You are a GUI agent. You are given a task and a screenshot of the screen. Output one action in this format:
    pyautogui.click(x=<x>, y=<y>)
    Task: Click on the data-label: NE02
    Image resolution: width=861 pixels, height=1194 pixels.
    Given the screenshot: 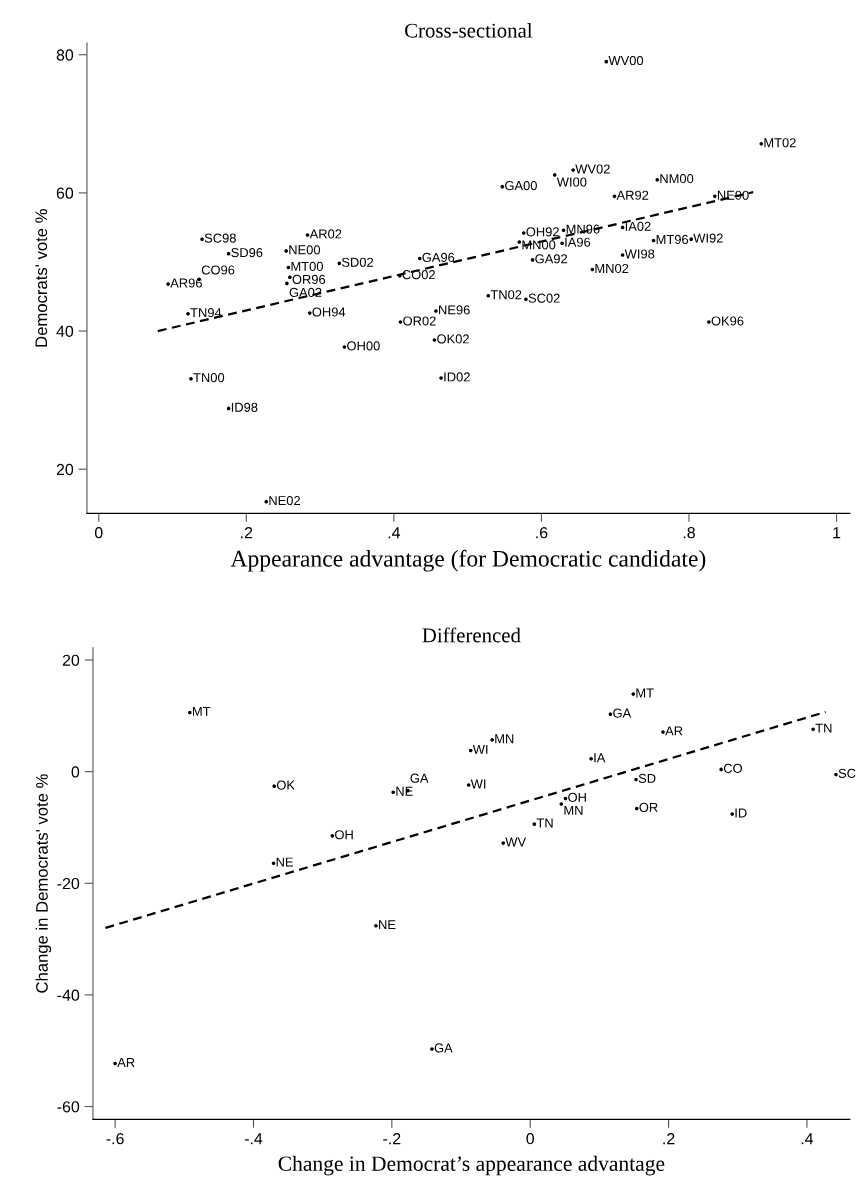 What is the action you would take?
    pyautogui.click(x=284, y=501)
    